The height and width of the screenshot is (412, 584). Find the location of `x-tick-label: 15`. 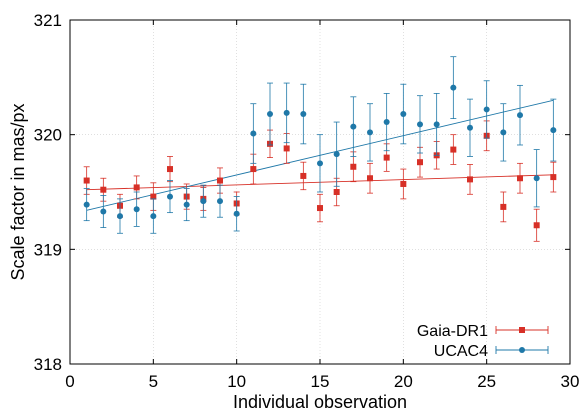

x-tick-label: 15 is located at coordinates (320, 381).